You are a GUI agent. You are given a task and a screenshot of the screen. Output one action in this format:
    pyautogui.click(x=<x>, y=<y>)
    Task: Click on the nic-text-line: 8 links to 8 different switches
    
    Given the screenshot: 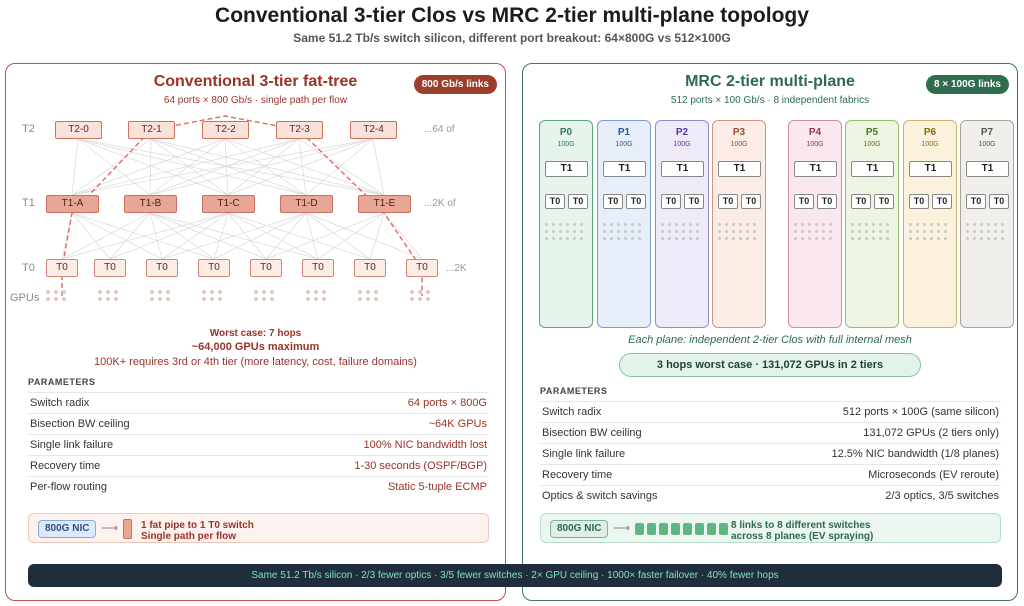 What is the action you would take?
    pyautogui.click(x=801, y=525)
    